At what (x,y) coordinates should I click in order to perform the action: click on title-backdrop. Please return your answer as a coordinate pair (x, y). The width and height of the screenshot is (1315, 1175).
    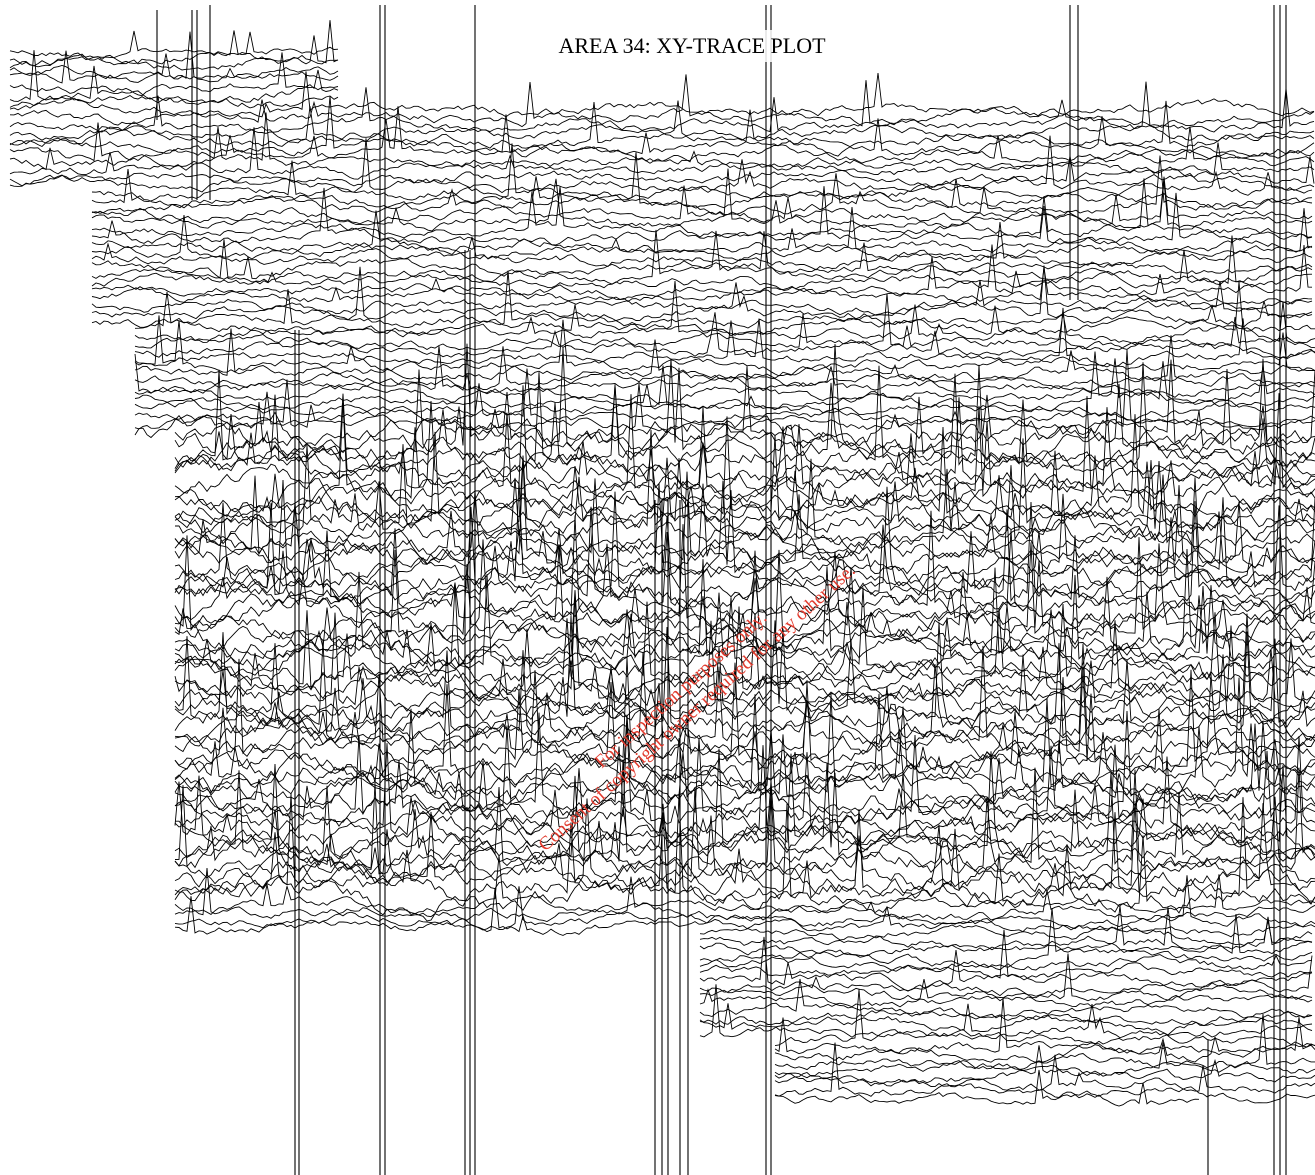
    Looking at the image, I should click on (692, 46).